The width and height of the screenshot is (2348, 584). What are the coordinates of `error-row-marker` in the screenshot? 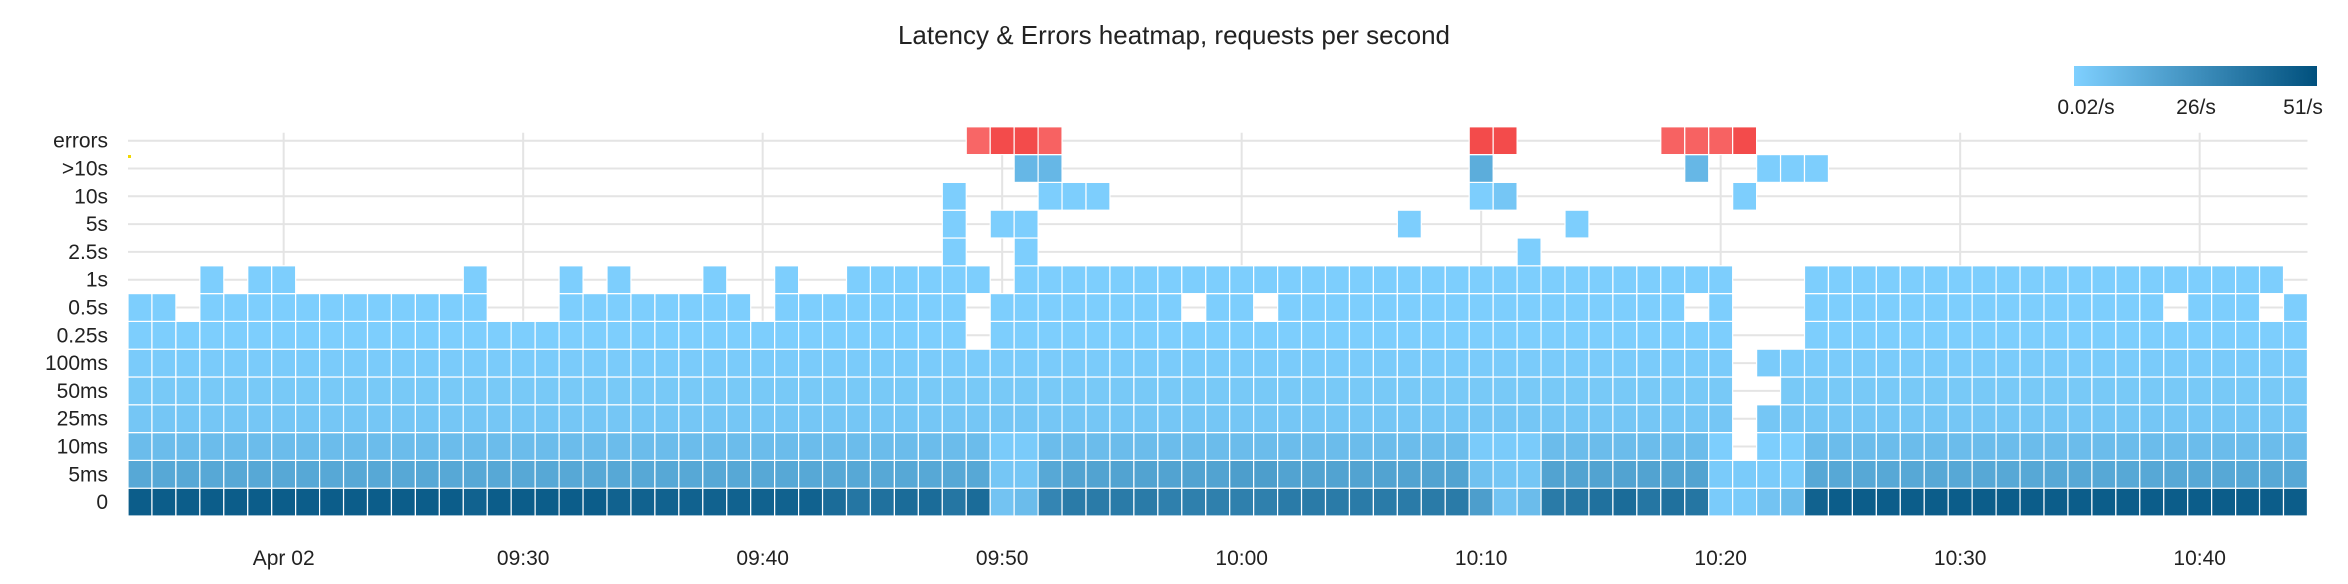 It's located at (129, 156).